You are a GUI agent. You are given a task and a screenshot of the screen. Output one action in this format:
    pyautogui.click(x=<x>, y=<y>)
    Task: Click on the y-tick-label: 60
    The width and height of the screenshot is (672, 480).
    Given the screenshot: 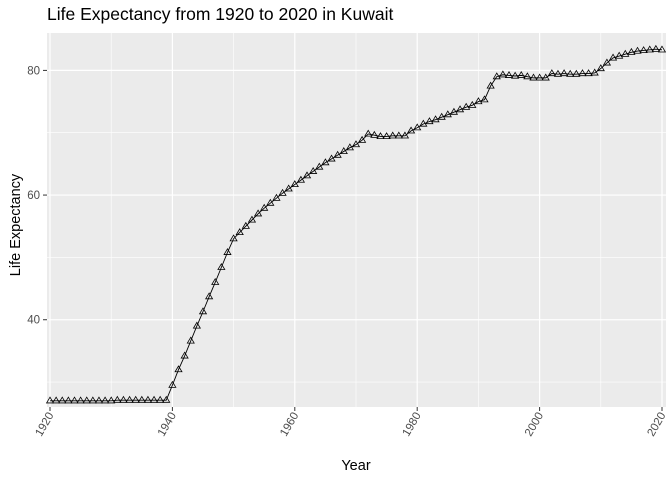 What is the action you would take?
    pyautogui.click(x=33, y=196)
    